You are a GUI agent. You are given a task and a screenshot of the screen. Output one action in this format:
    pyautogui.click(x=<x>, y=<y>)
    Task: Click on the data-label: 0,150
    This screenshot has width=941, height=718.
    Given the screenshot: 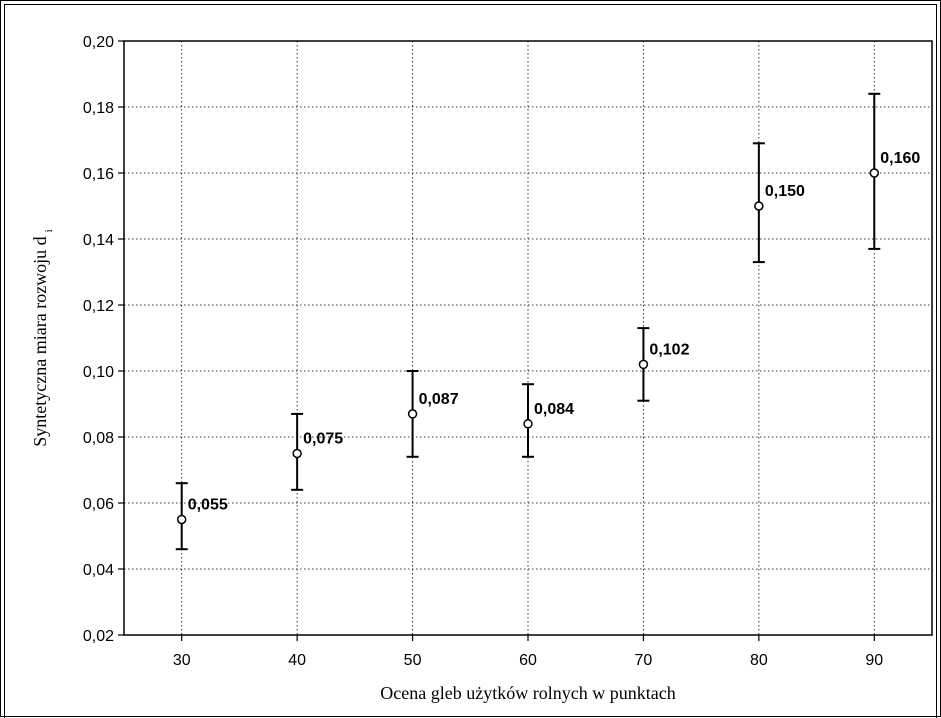 What is the action you would take?
    pyautogui.click(x=785, y=191)
    